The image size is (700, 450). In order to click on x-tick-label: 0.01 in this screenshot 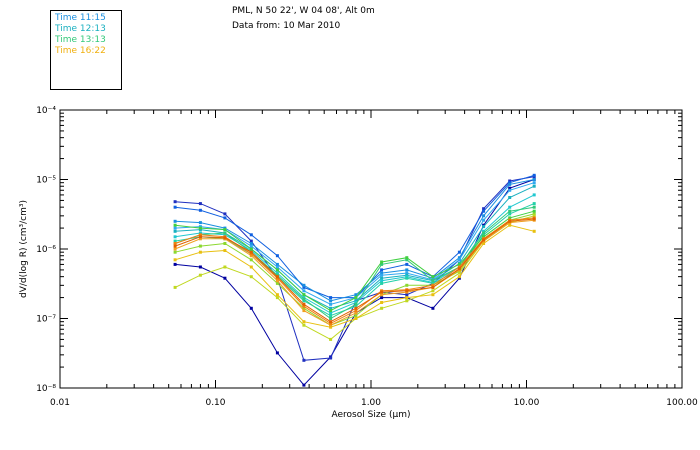, I will do `click(60, 403)`.